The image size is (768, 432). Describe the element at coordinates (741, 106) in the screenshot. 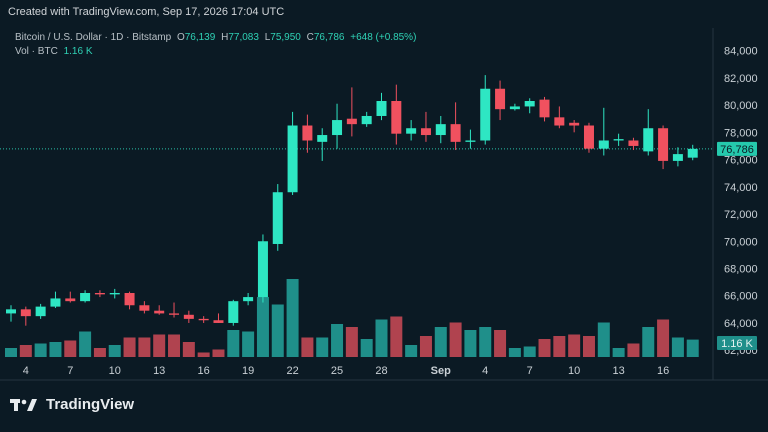

I see `y-tick-label: 80,000` at that location.